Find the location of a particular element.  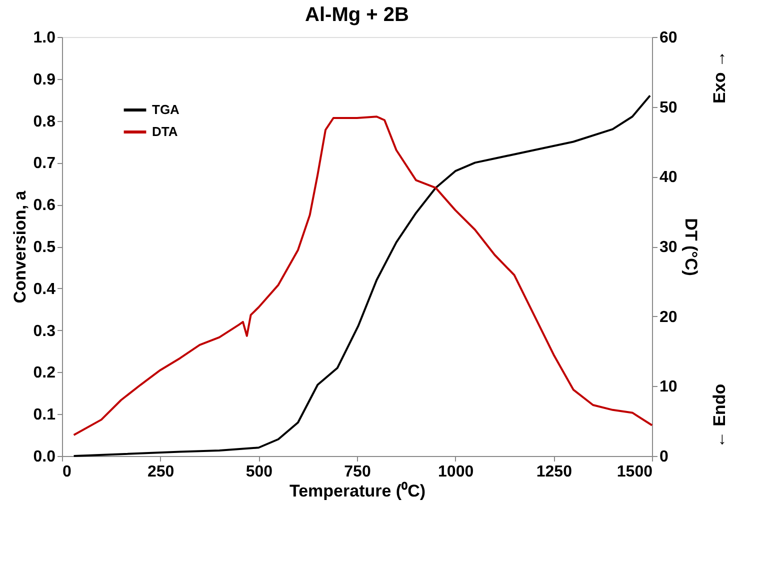

x-tick-label: 250 is located at coordinates (160, 472).